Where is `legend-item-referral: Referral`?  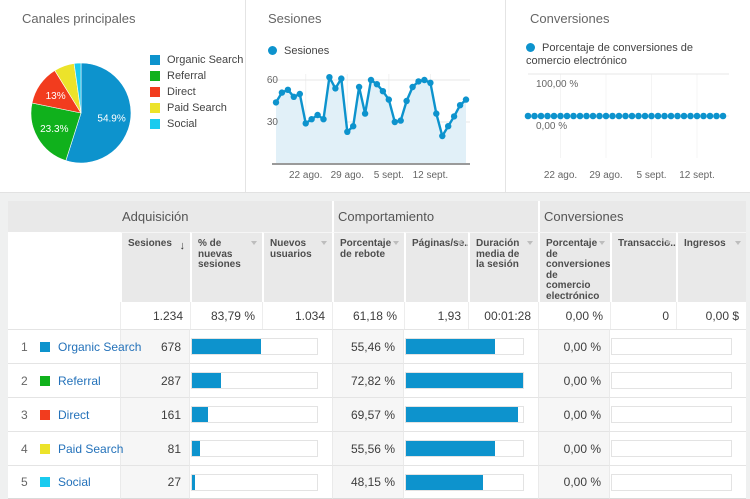
legend-item-referral: Referral is located at coordinates (196, 76).